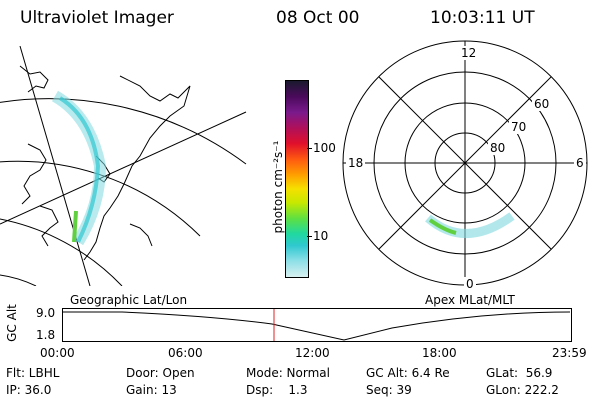 The width and height of the screenshot is (600, 400). Describe the element at coordinates (324, 148) in the screenshot. I see `colorbar-tick-100: 100` at that location.